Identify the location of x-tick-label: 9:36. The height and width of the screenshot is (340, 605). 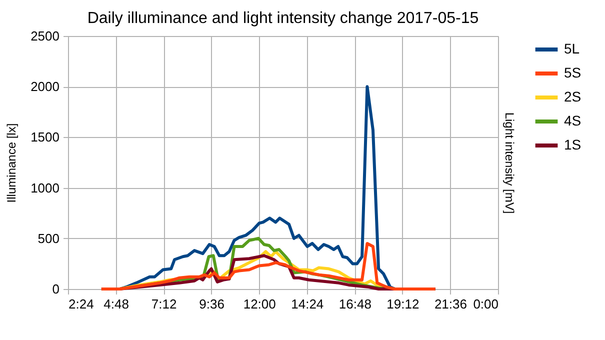
(211, 304).